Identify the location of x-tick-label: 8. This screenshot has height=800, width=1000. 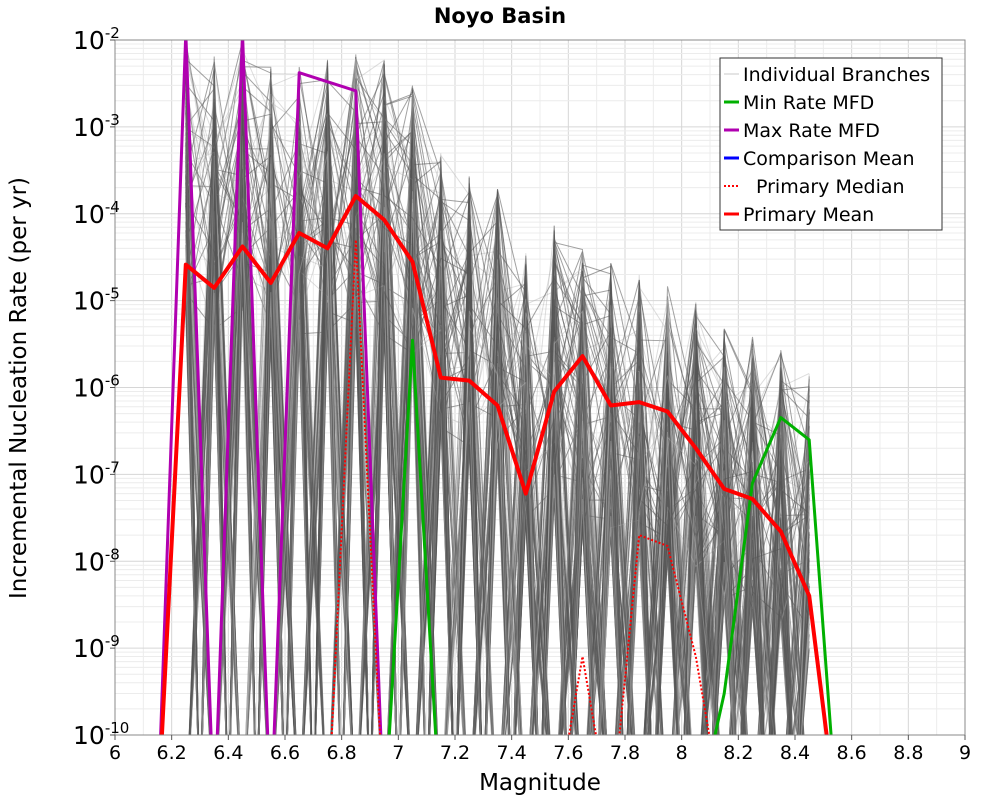
(682, 753).